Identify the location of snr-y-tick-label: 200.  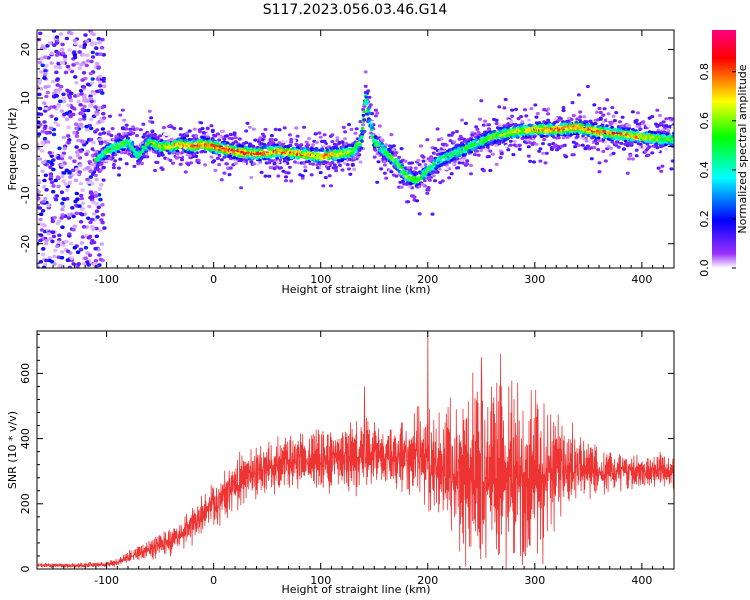
(25, 503).